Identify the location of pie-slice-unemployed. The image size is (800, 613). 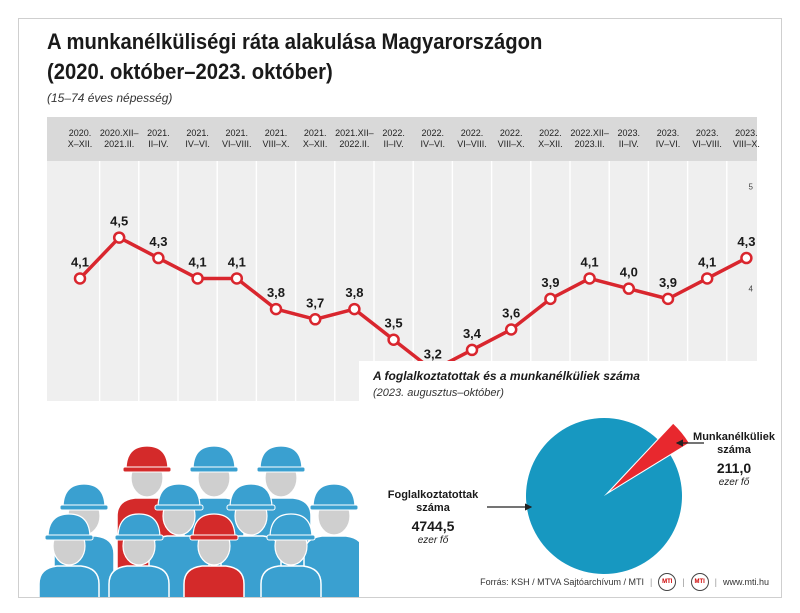
(649, 457).